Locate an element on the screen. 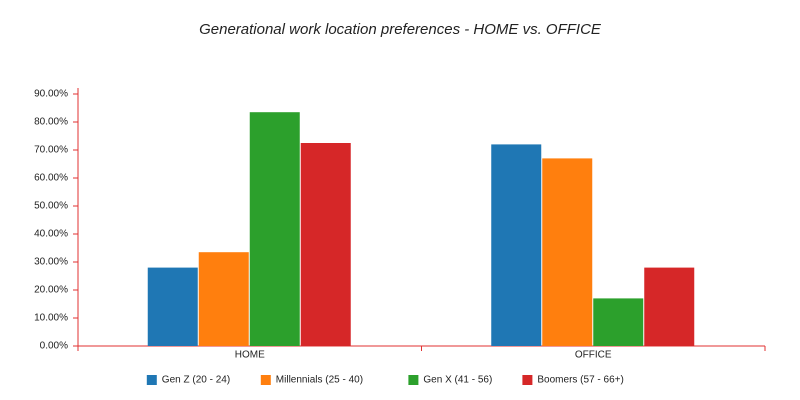 Image resolution: width=800 pixels, height=400 pixels. y-tick-label: 40.00% is located at coordinates (51, 234).